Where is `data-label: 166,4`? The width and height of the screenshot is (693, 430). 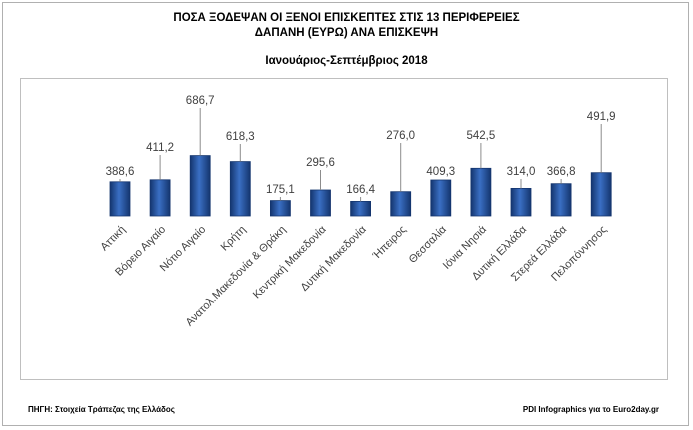 data-label: 166,4 is located at coordinates (360, 190).